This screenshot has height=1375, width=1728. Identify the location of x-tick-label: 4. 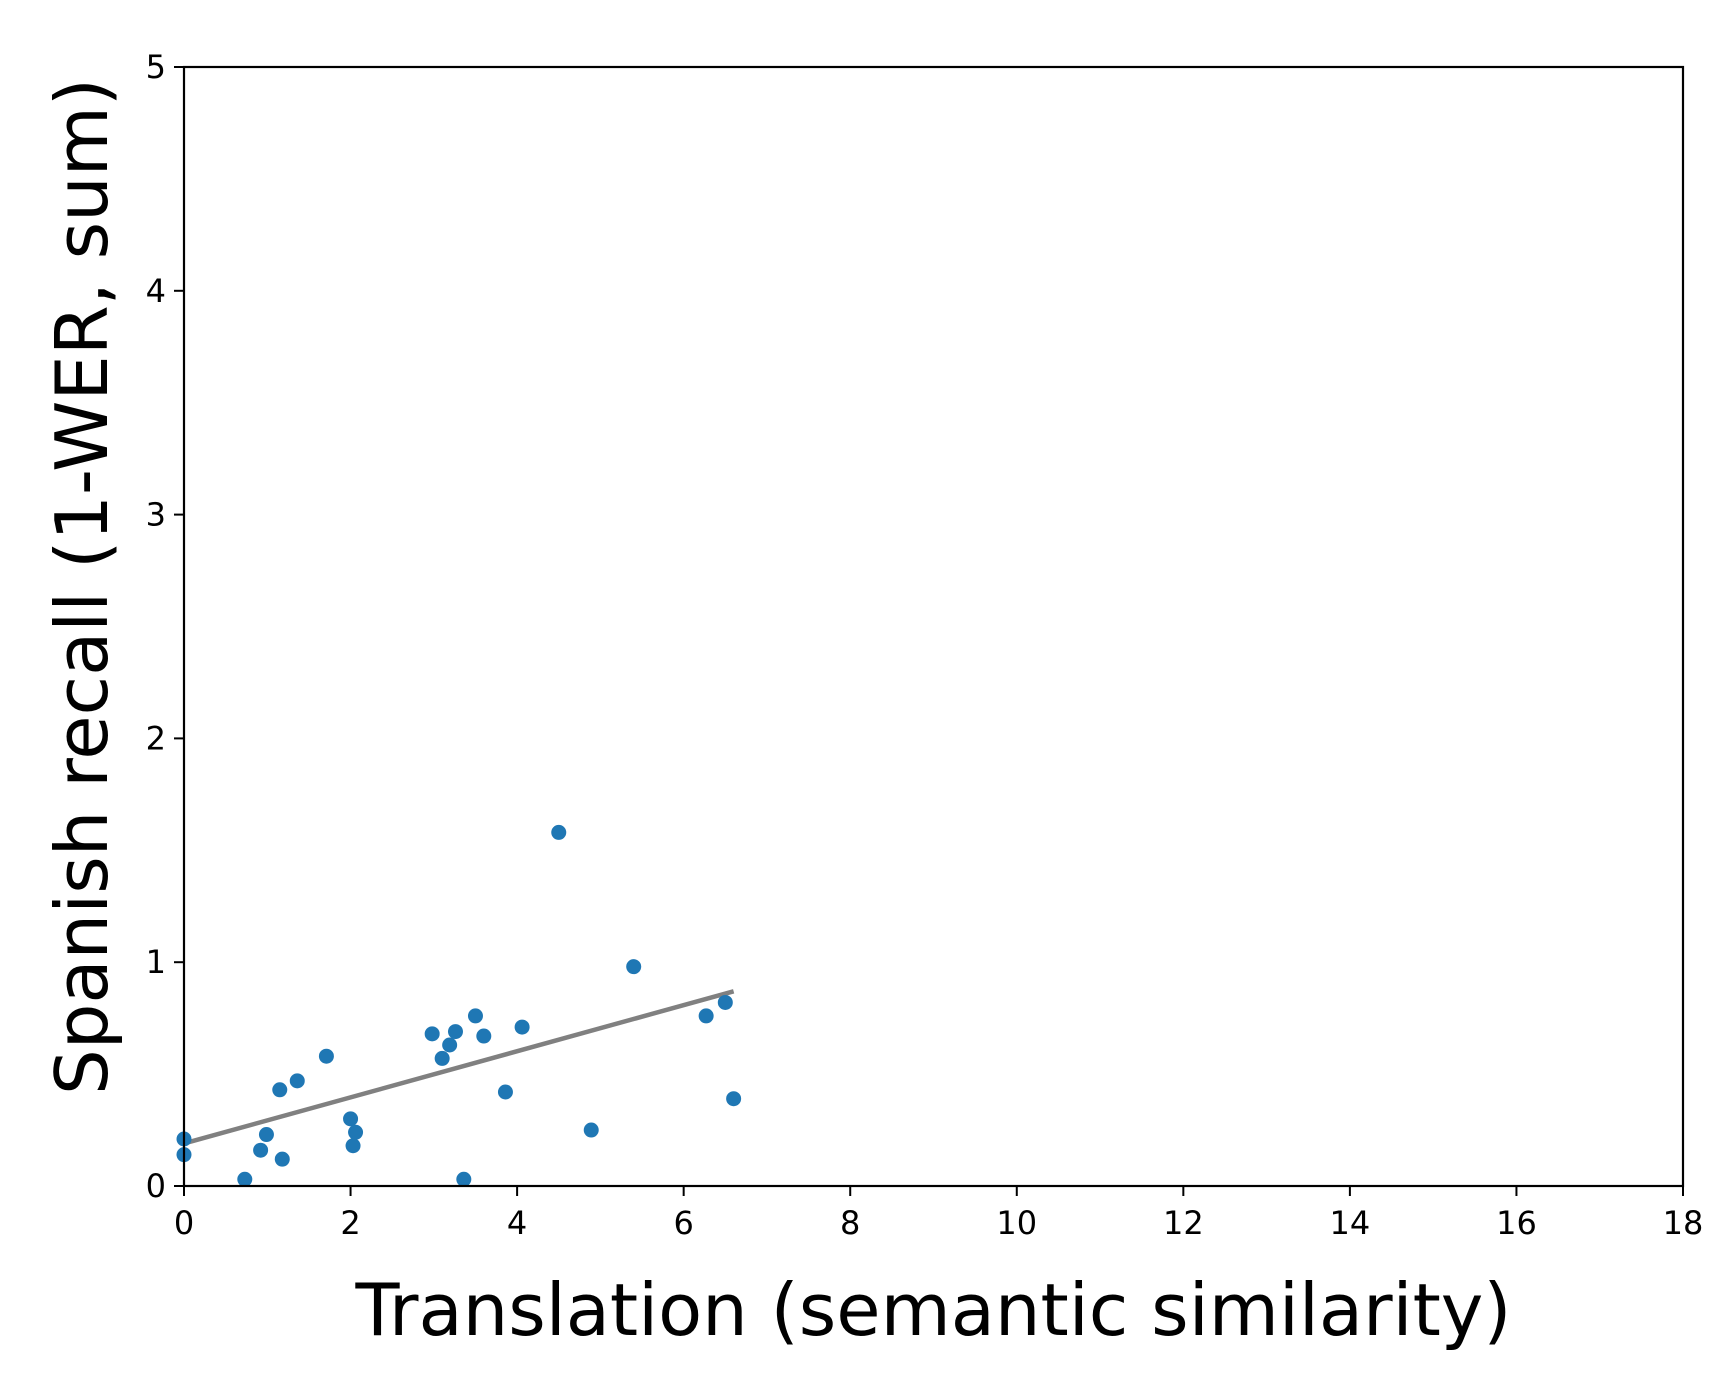
(517, 1223).